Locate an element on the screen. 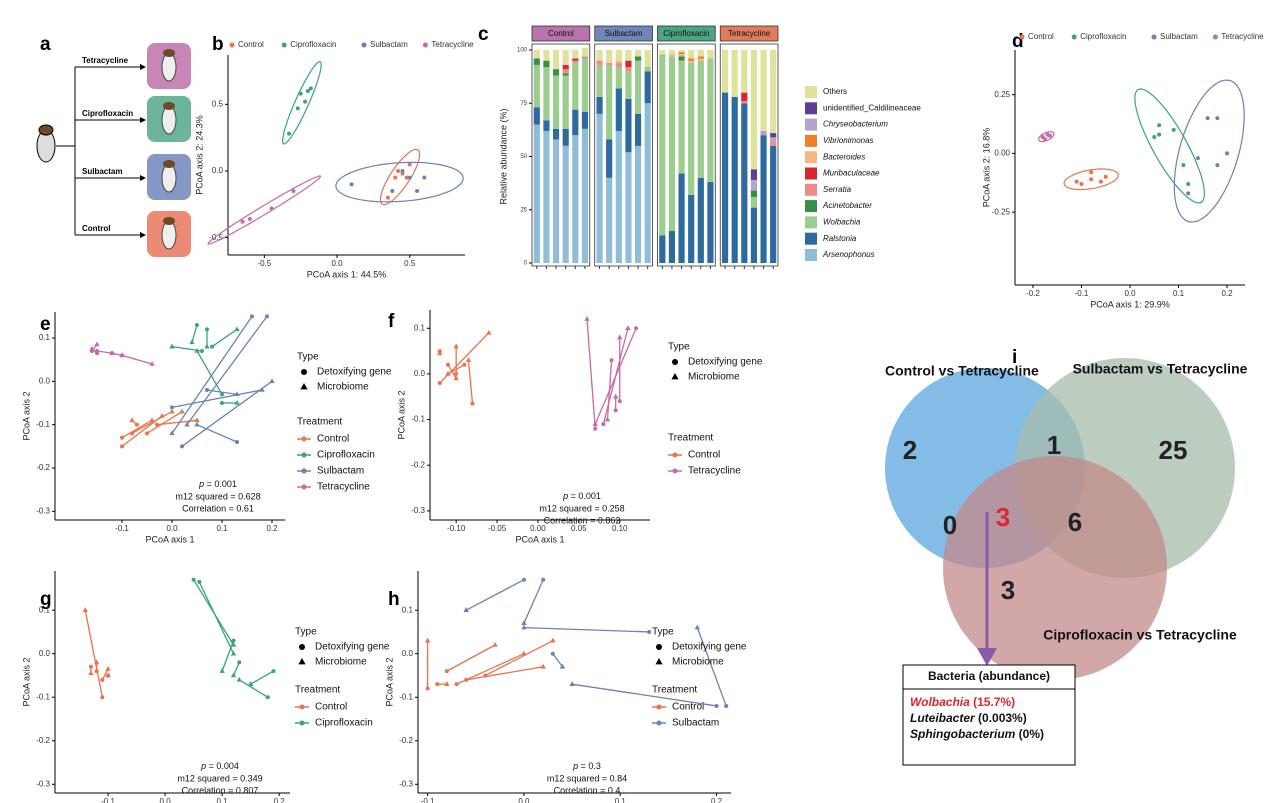 The height and width of the screenshot is (803, 1280). legend-title: Type is located at coordinates (308, 357).